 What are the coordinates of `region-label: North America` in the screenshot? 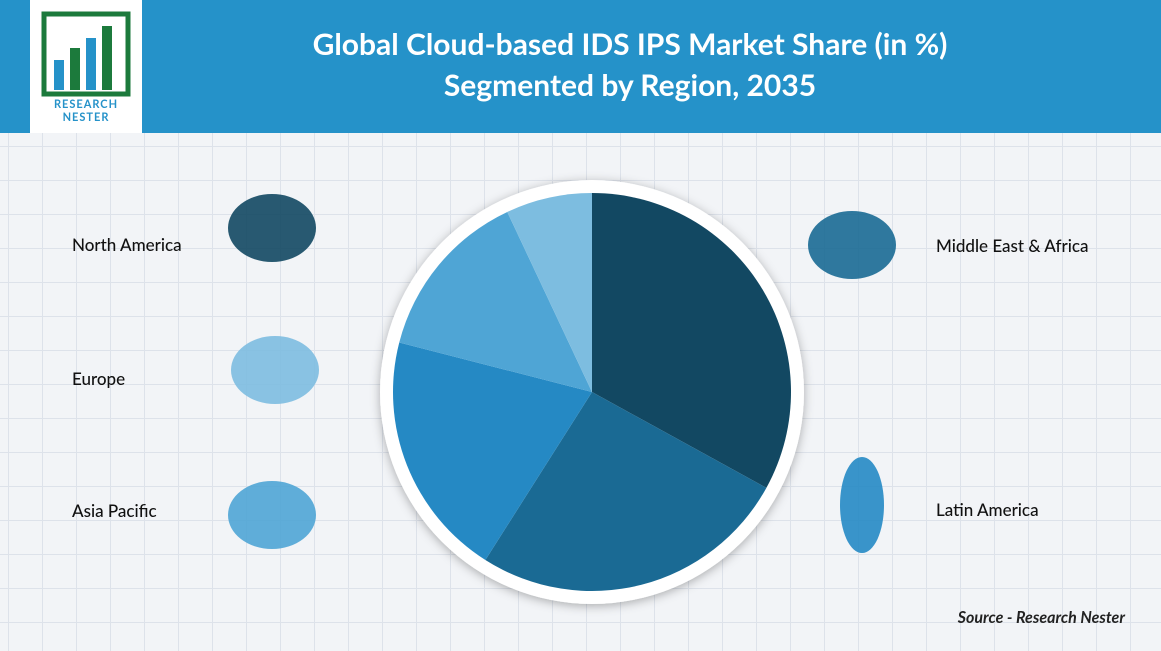 It's located at (127, 244).